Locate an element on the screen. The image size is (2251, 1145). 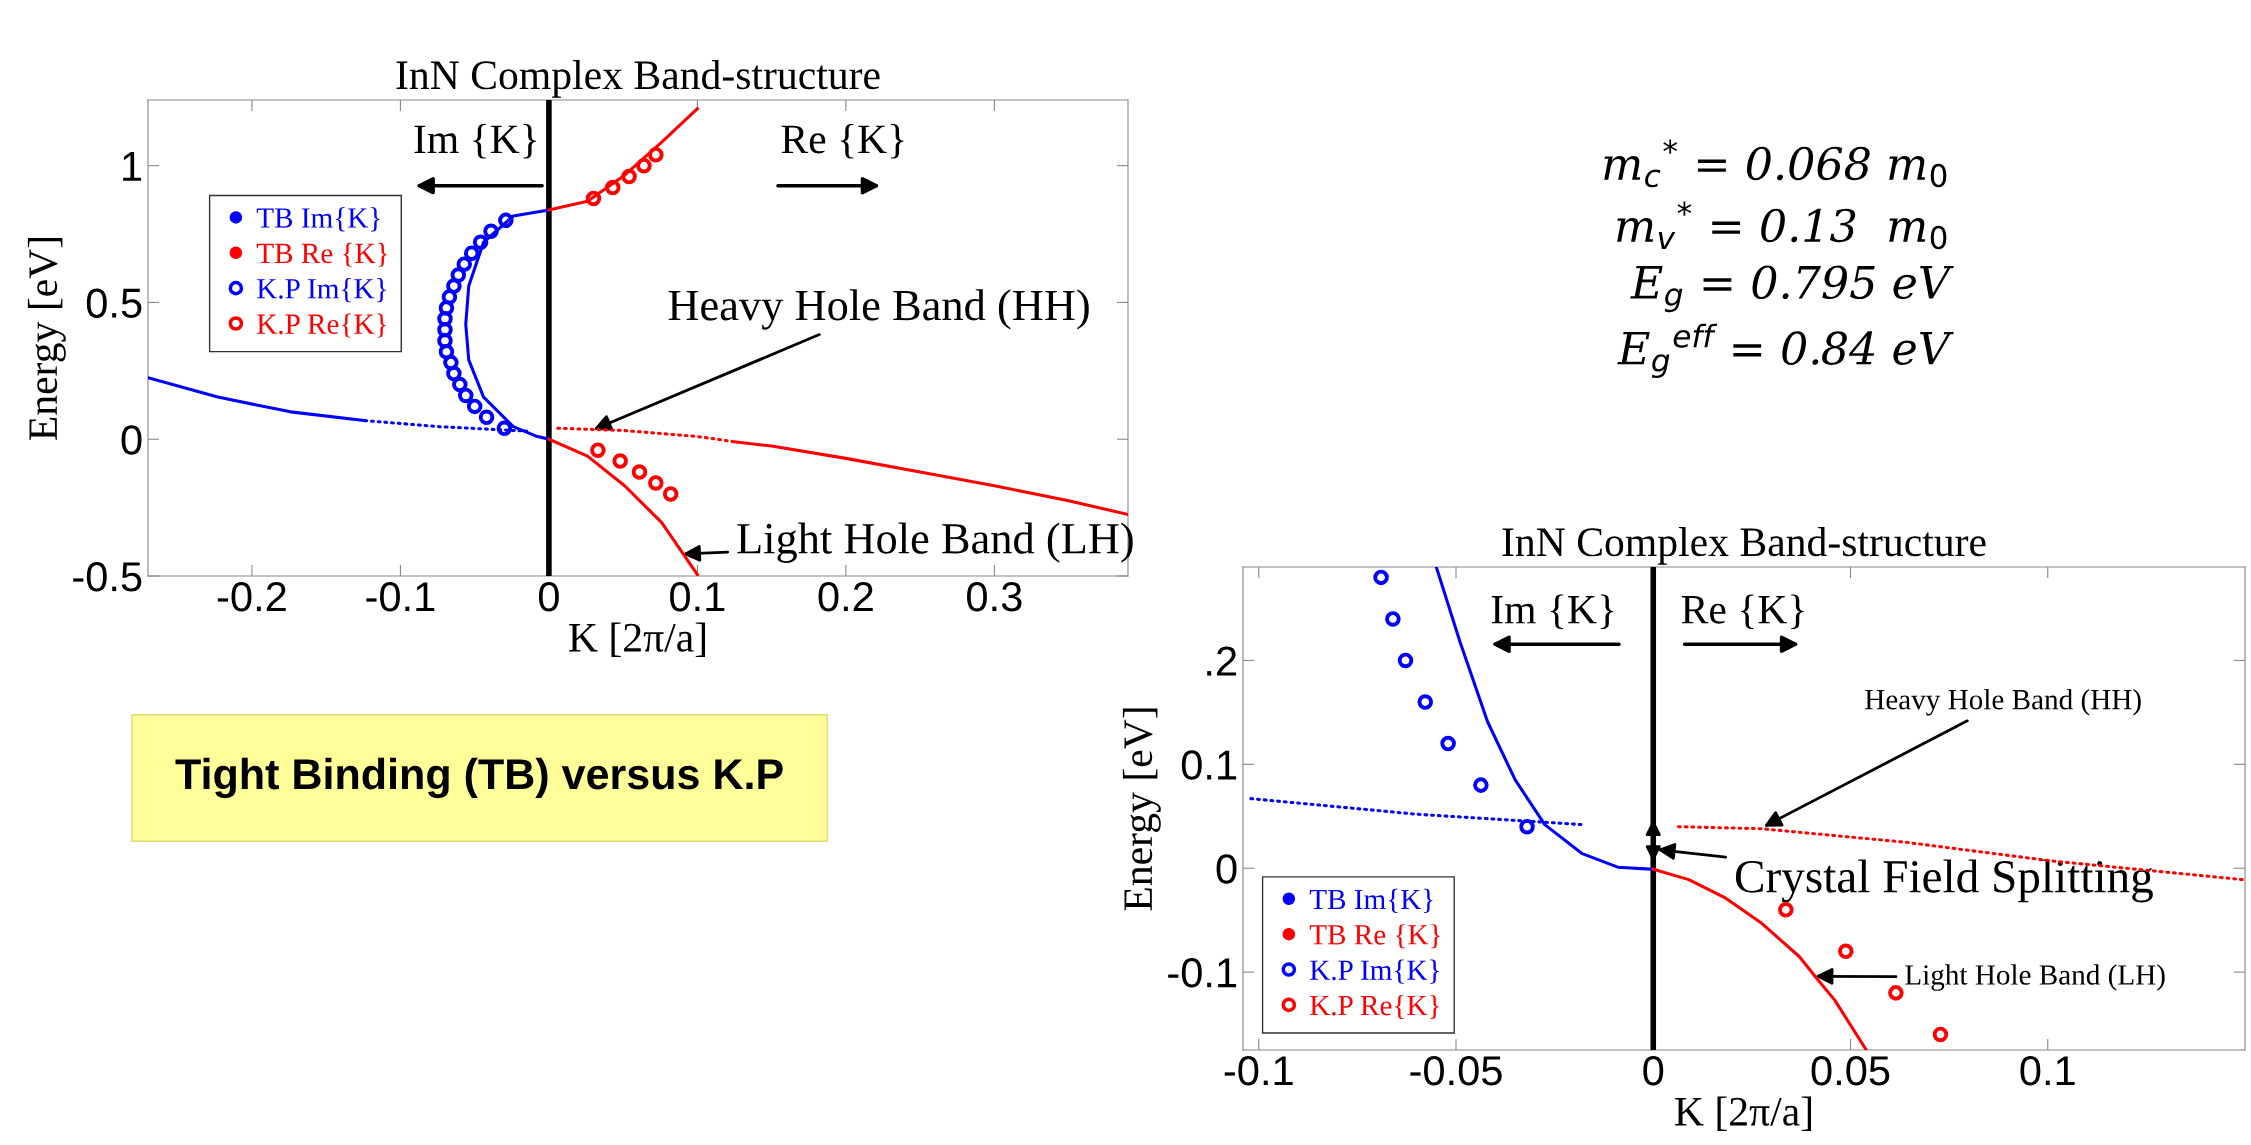
y-tick-label: 0.1 is located at coordinates (1209, 765).